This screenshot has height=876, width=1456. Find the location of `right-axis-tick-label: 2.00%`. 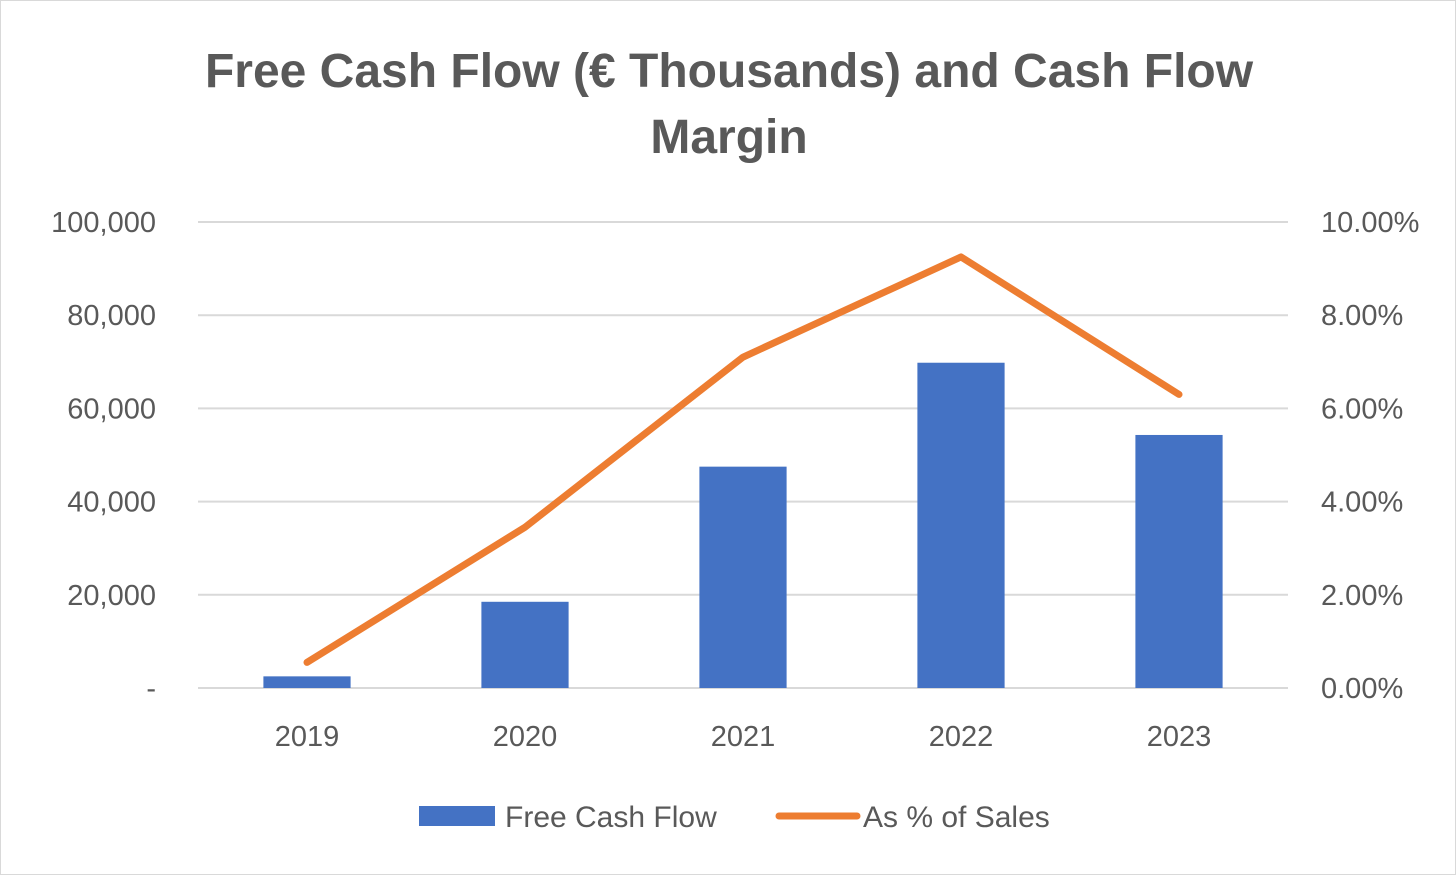

right-axis-tick-label: 2.00% is located at coordinates (1362, 596).